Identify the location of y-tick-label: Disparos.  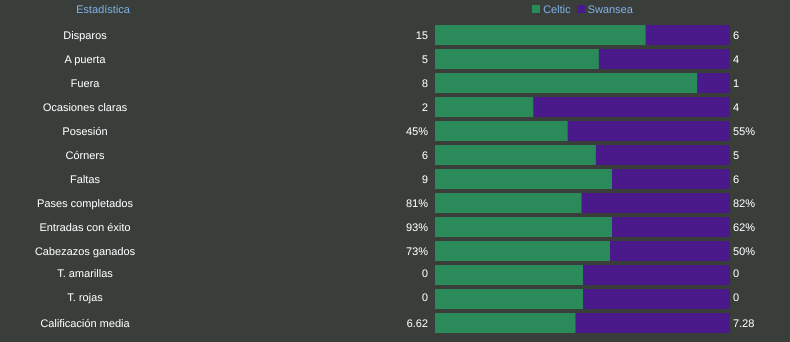
(85, 36).